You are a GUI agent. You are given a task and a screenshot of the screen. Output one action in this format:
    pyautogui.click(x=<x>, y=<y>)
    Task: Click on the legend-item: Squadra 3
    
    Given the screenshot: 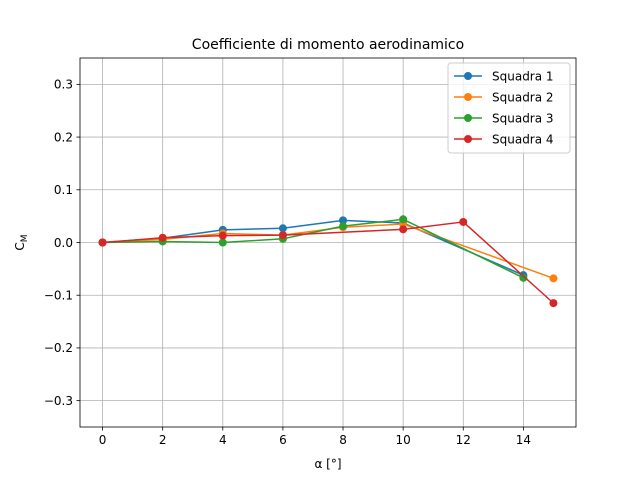 What is the action you would take?
    pyautogui.click(x=504, y=118)
    